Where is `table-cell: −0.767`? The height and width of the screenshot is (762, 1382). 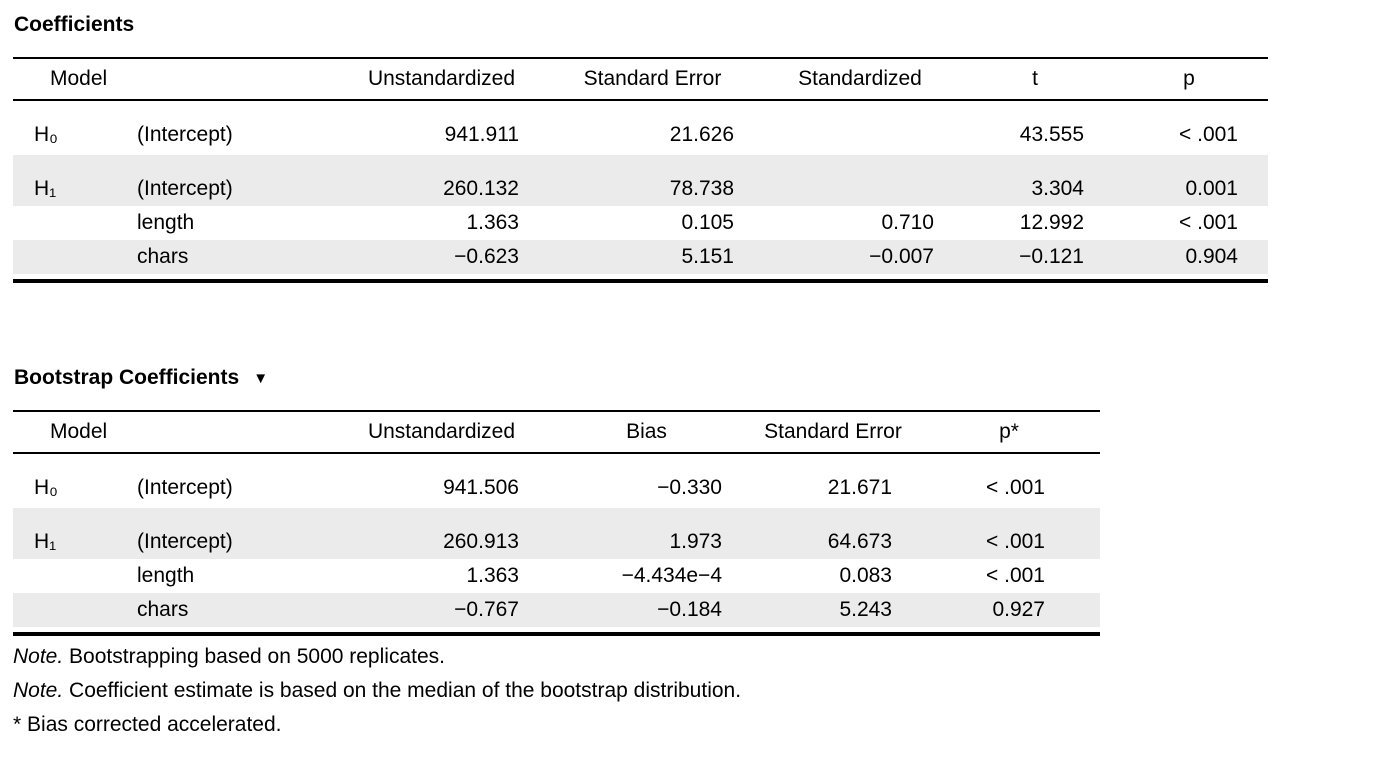
table-cell: −0.767 is located at coordinates (486, 609).